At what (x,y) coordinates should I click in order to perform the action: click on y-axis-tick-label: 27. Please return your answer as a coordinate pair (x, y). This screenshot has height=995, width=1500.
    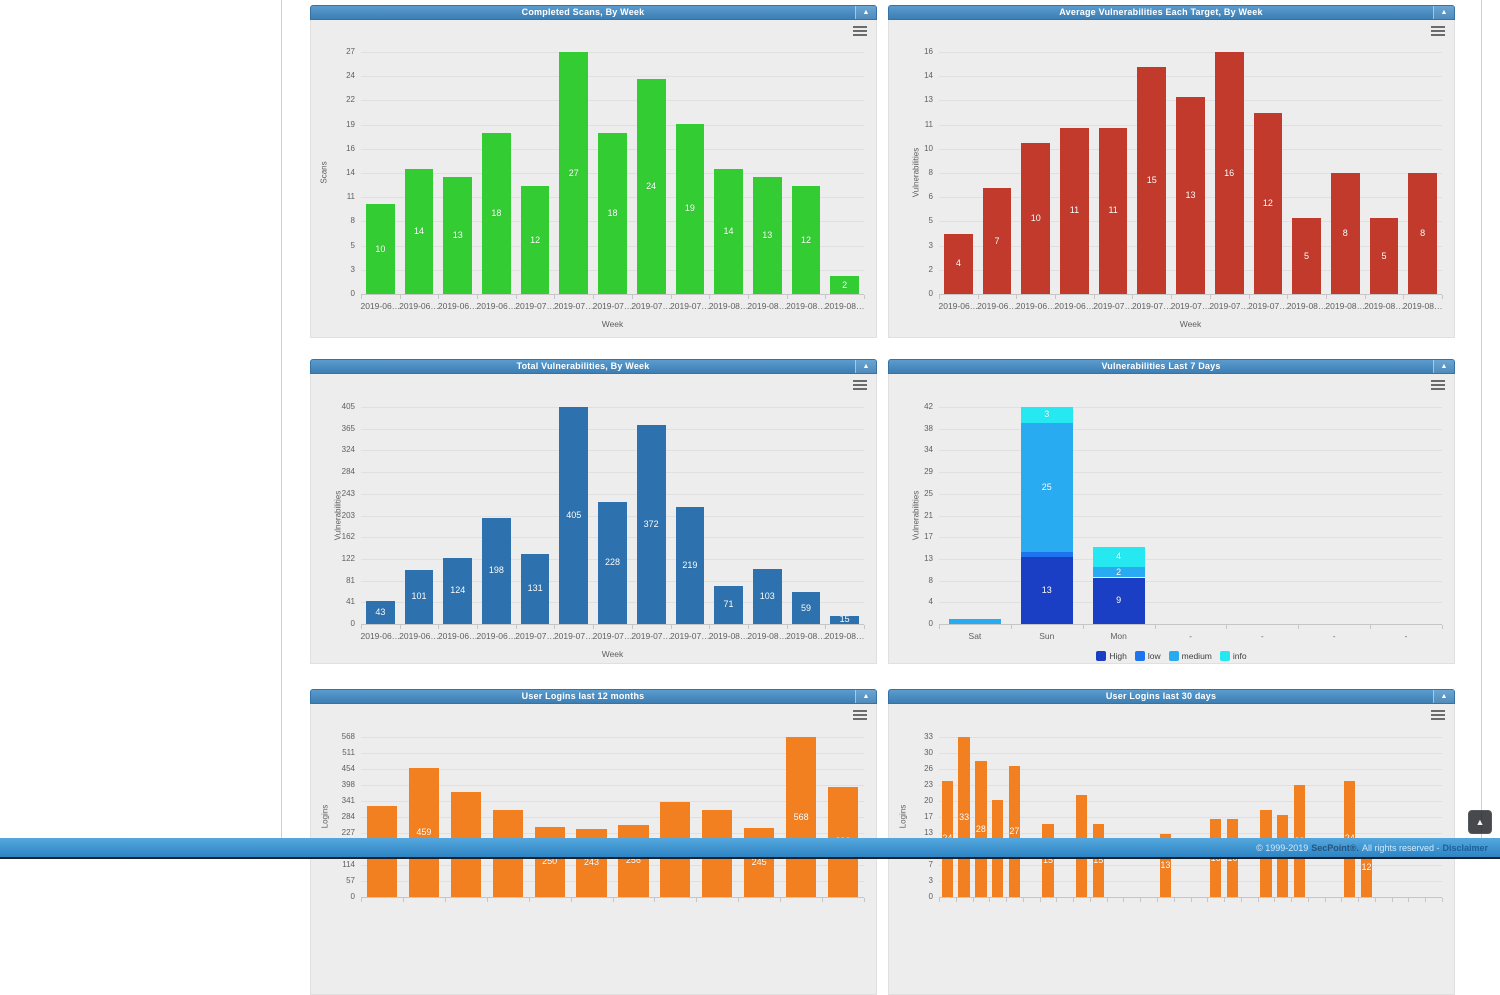
    Looking at the image, I should click on (350, 51).